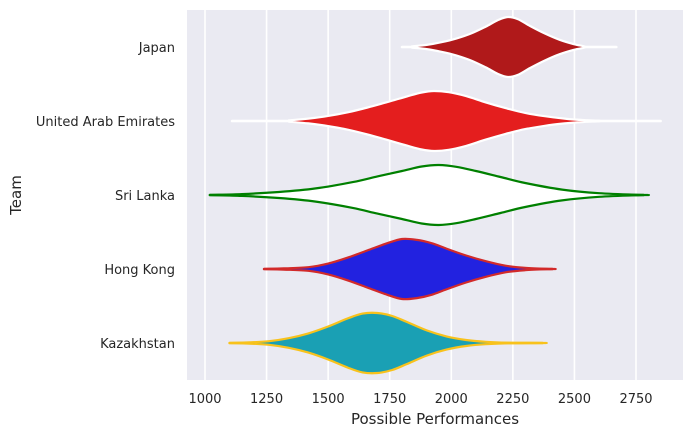 The width and height of the screenshot is (693, 437). Describe the element at coordinates (635, 399) in the screenshot. I see `x-tick-label: 2750` at that location.